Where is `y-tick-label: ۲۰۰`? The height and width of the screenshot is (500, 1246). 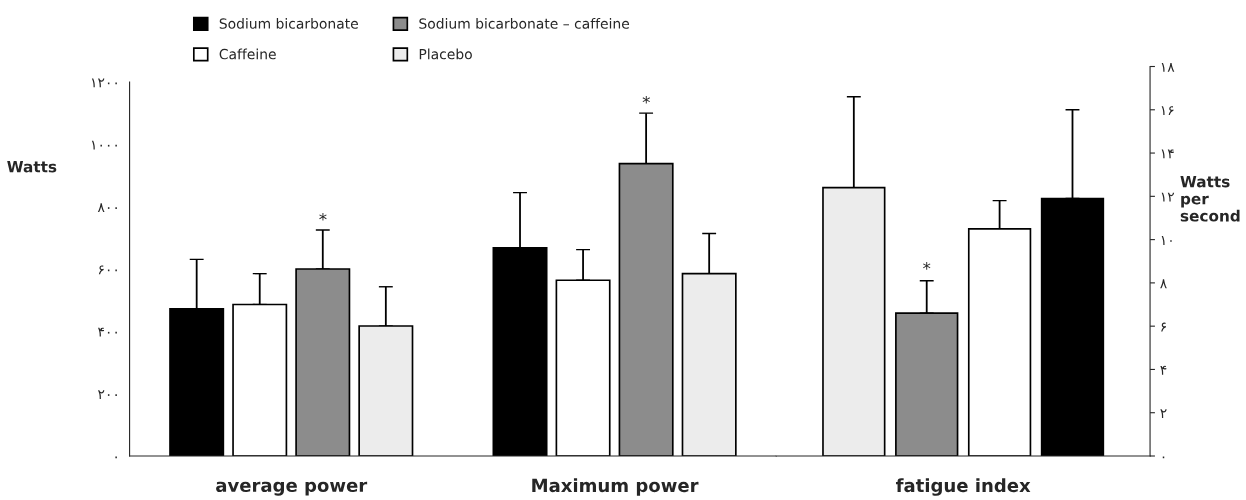 y-tick-label: ۲۰۰ is located at coordinates (107, 394).